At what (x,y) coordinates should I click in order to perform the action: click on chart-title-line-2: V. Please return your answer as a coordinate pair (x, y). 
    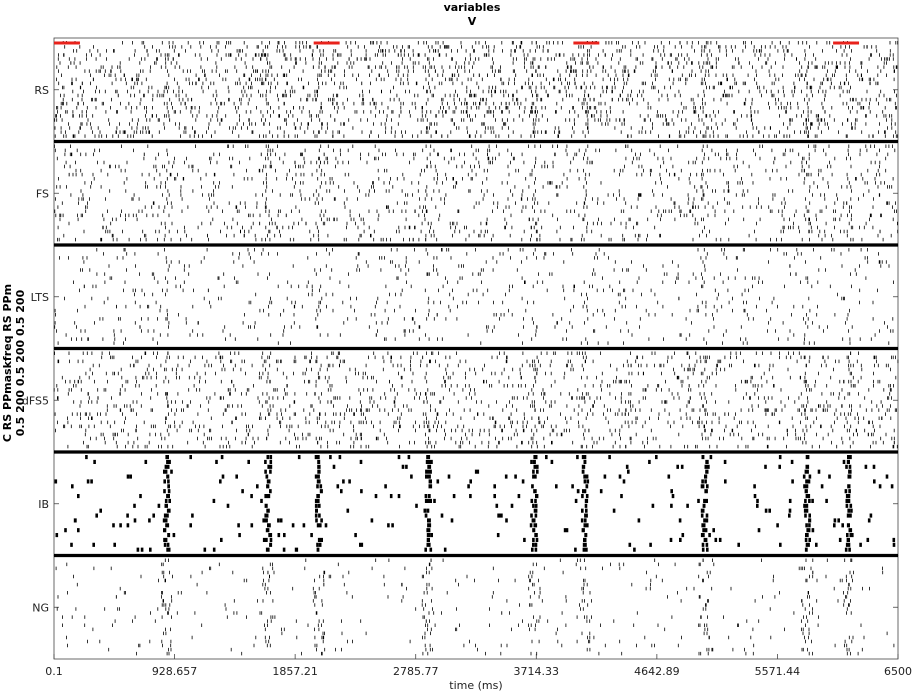
    Looking at the image, I should click on (472, 21).